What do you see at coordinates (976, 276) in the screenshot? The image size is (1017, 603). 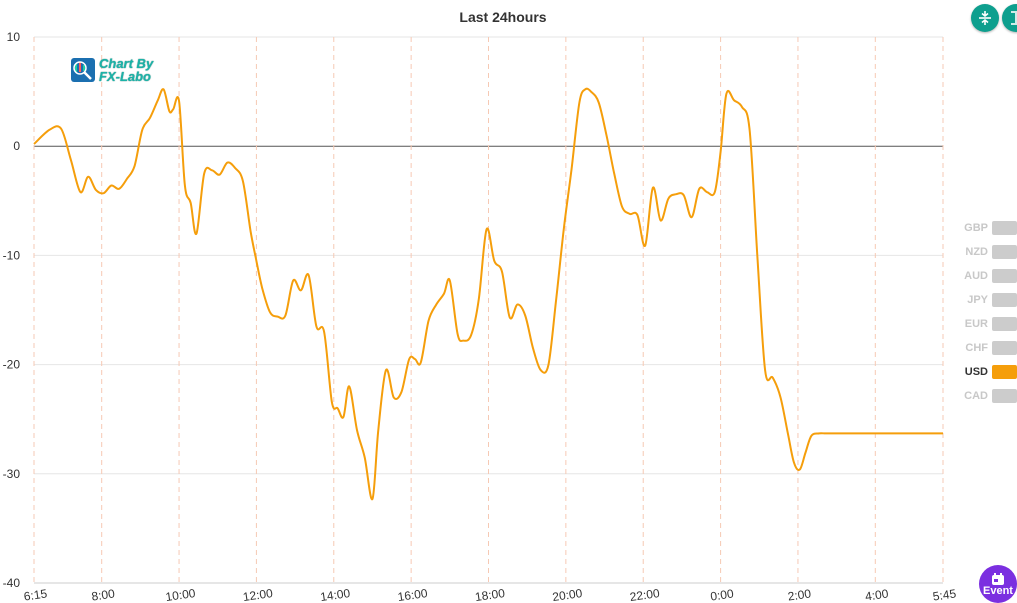 I see `legend-label: AUD` at bounding box center [976, 276].